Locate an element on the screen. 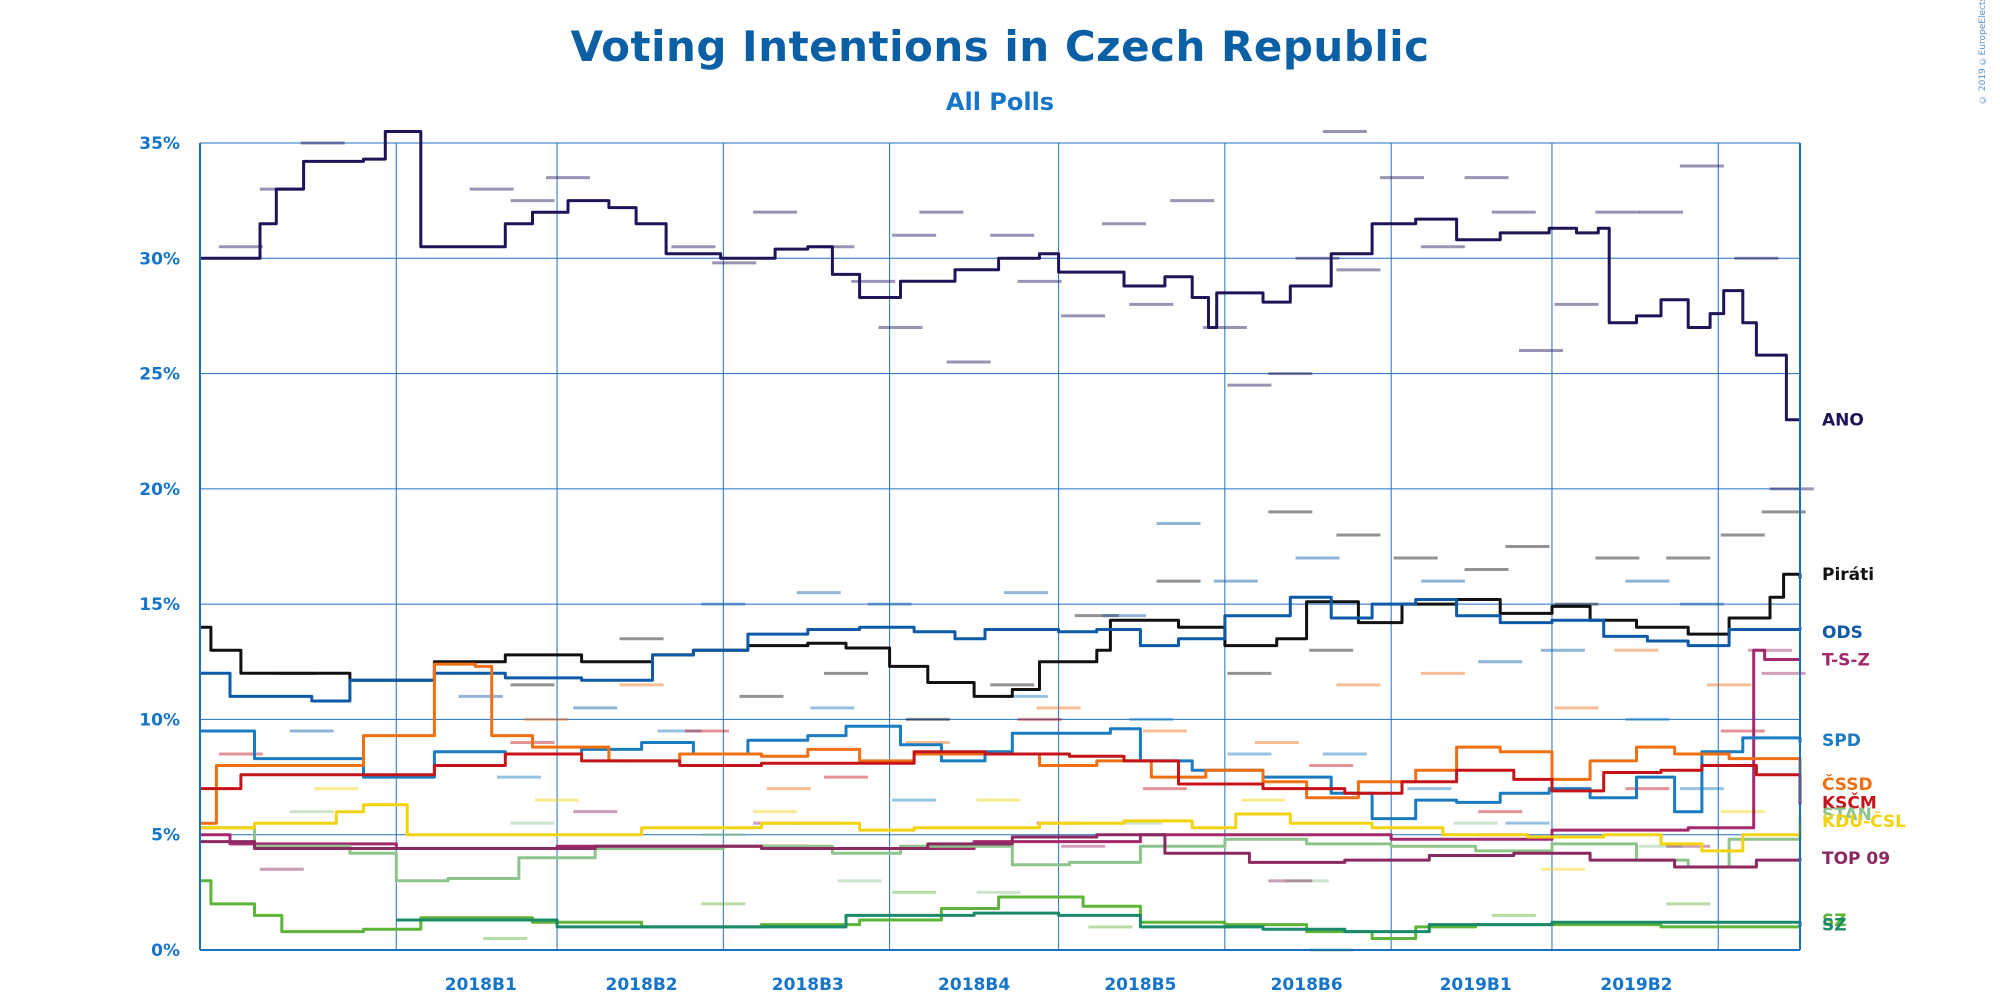 The width and height of the screenshot is (2000, 1000). x-tick-label: 2018B3 is located at coordinates (808, 985).